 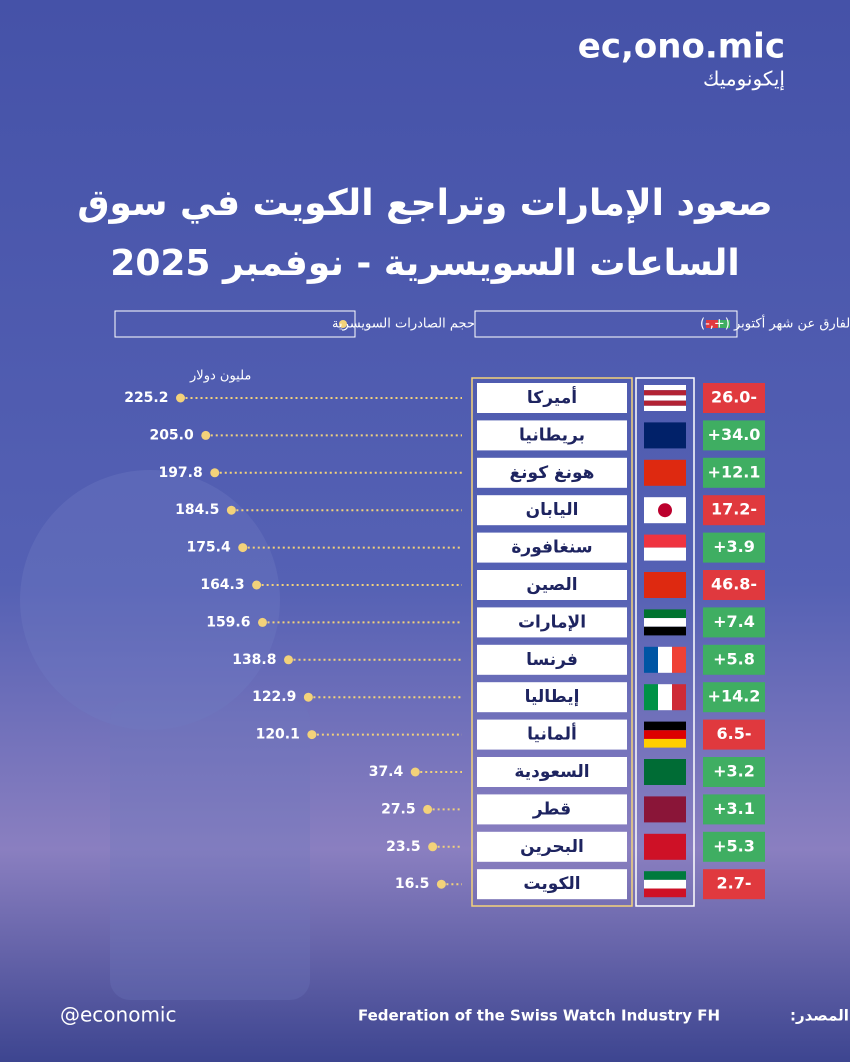 I want to click on value-label: 205.0, so click(x=171, y=435).